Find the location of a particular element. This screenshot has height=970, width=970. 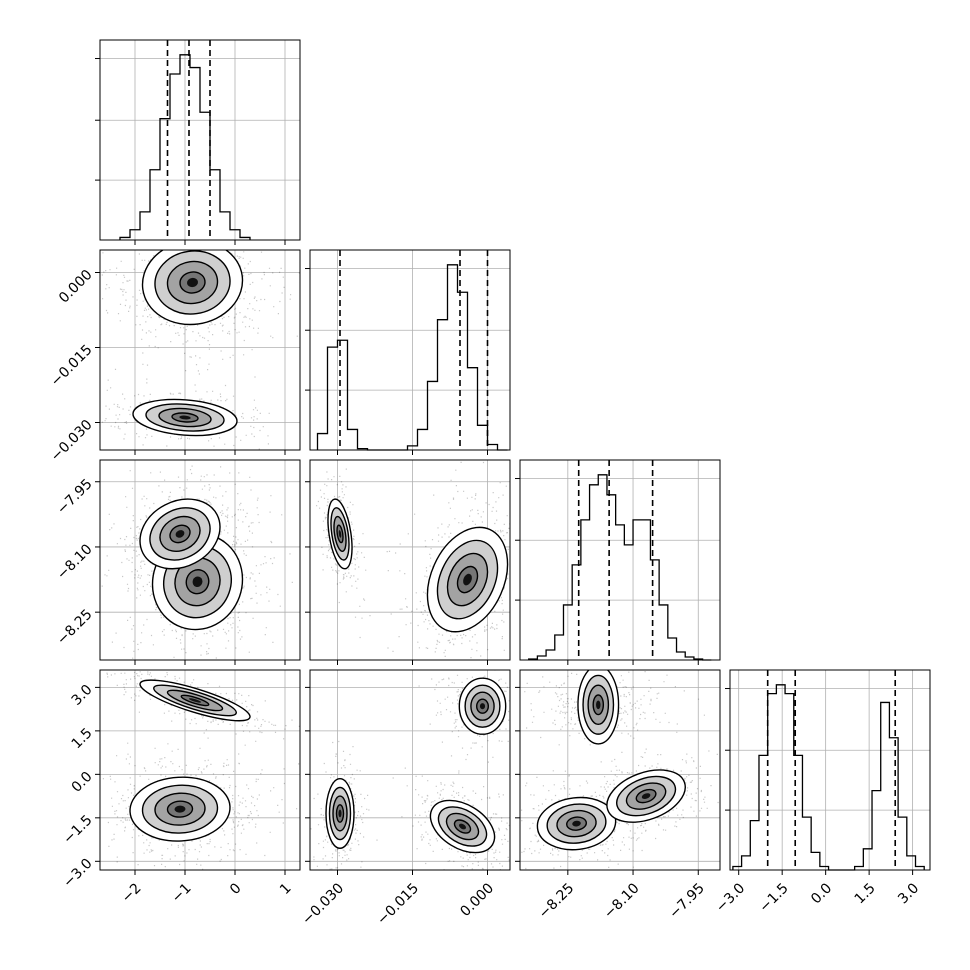

scatter-points is located at coordinates (620, 770).